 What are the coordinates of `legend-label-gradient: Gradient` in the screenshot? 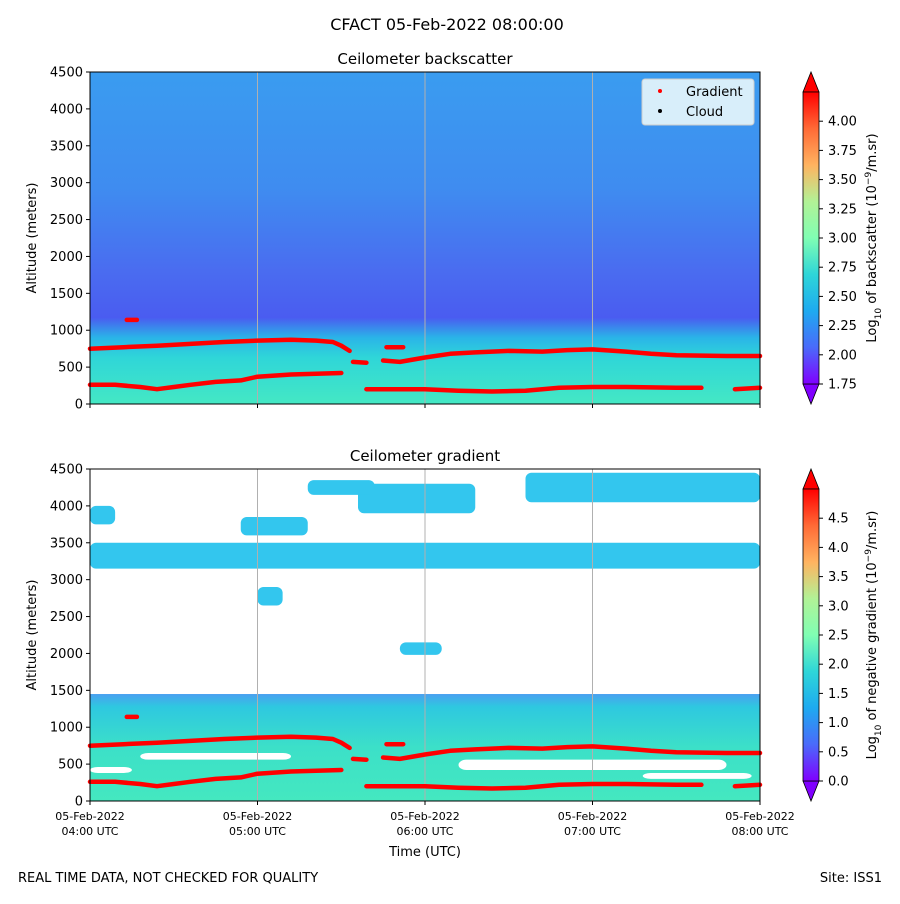 It's located at (714, 92).